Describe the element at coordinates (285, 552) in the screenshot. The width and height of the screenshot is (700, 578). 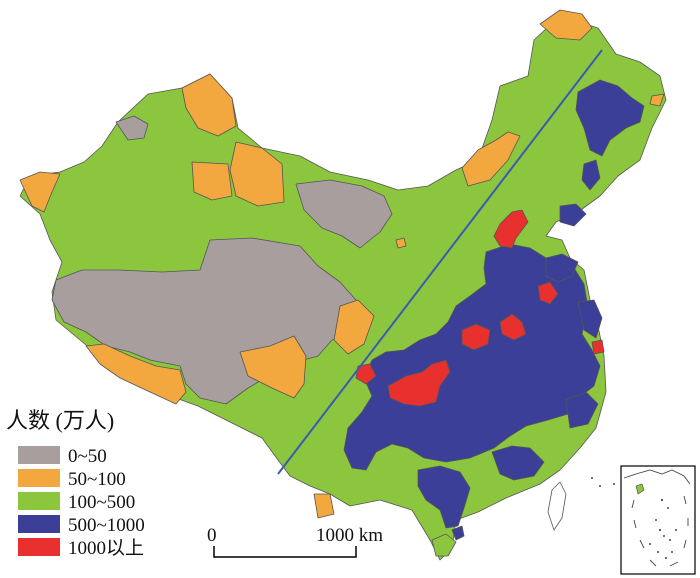
I see `scale-bar-line` at that location.